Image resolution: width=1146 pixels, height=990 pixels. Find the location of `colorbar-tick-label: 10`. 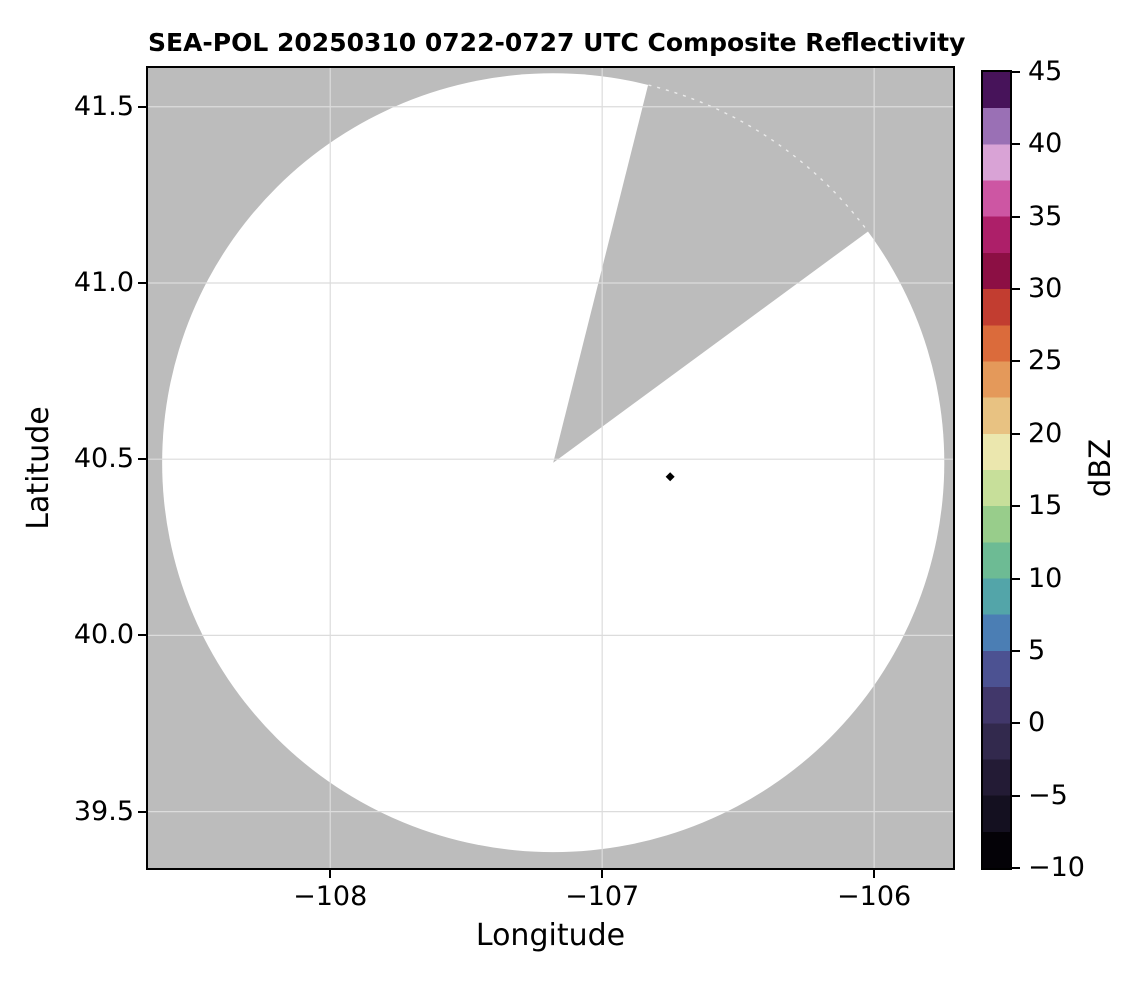

colorbar-tick-label: 10 is located at coordinates (1045, 578).